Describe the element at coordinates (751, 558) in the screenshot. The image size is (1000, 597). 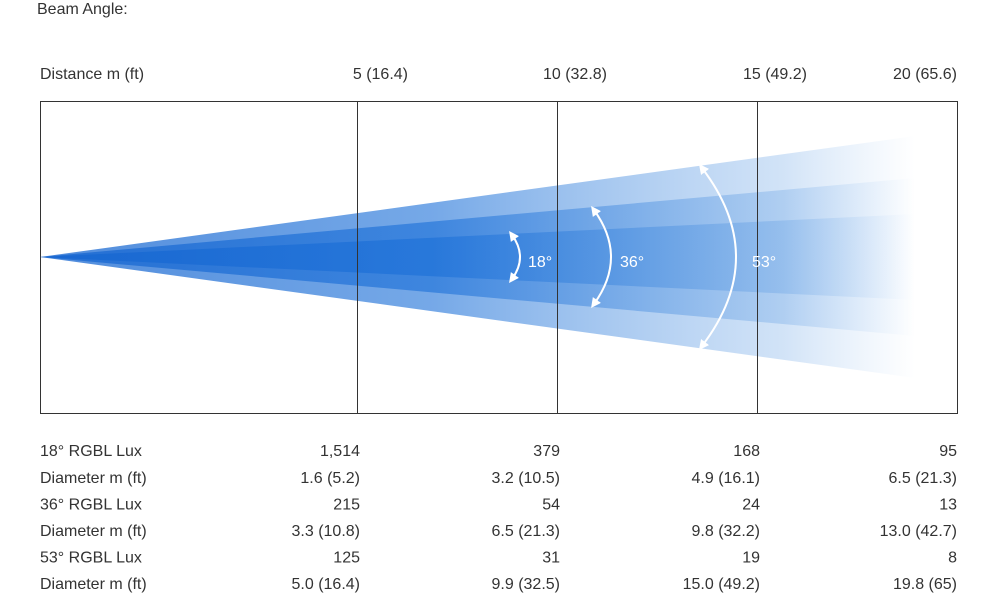
I see `cell: 19` at that location.